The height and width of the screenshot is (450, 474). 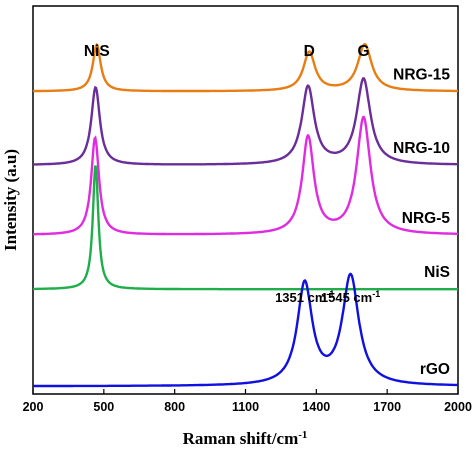 I want to click on annotation-text: 1545 cm, so click(x=346, y=297).